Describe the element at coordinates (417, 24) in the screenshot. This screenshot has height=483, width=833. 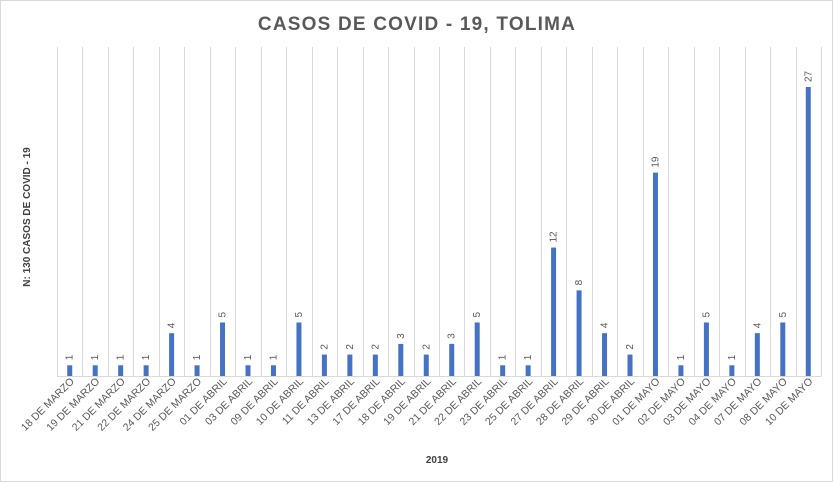
I see `chart-title: CASOS DE COVID - 19, TOLIMA` at that location.